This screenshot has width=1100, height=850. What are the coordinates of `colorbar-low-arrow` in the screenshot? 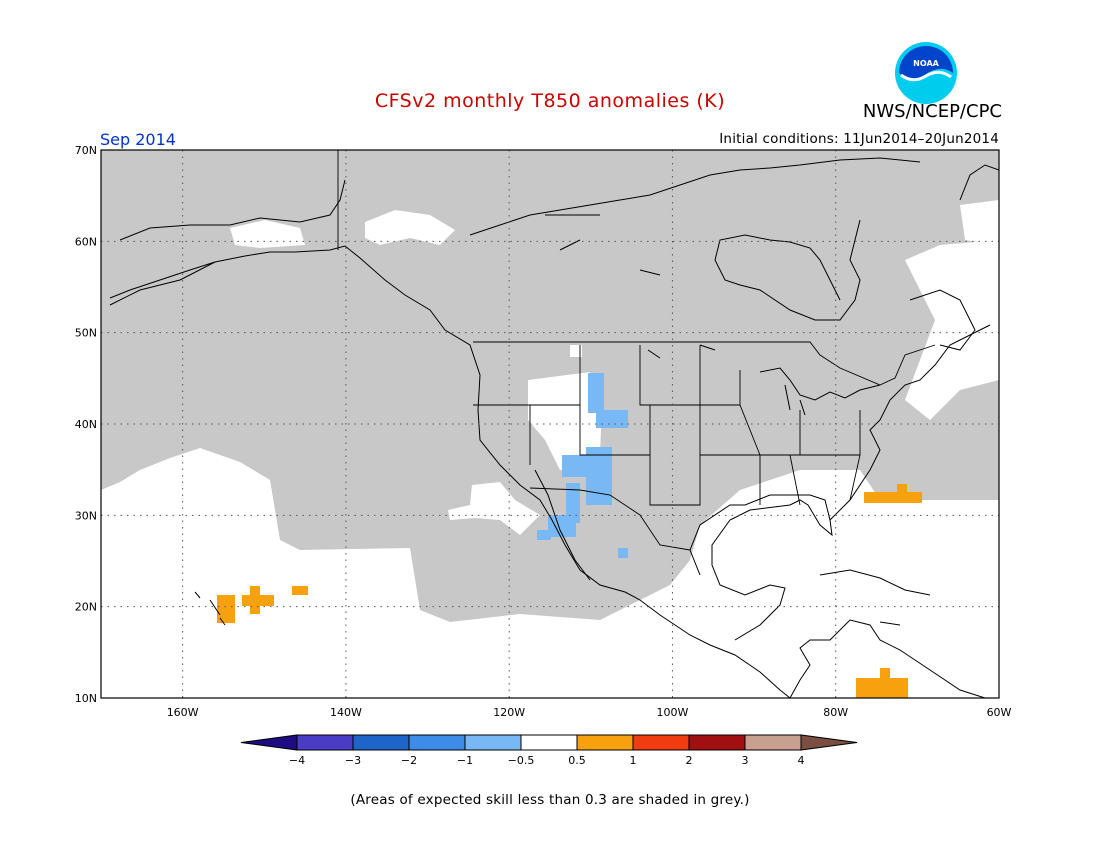 It's located at (269, 742).